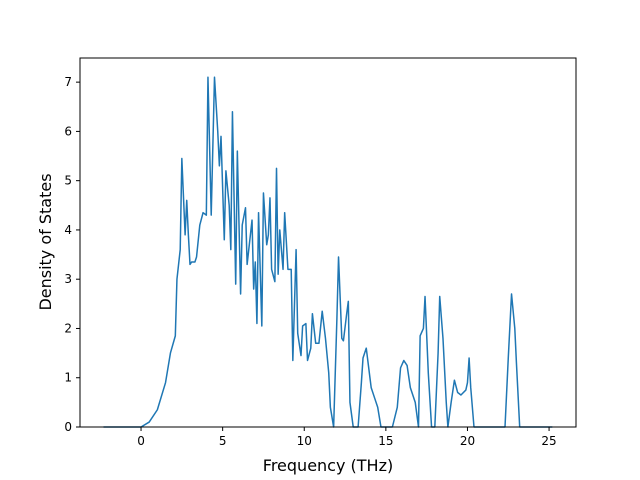  I want to click on x-axis-label: Frequency (THz), so click(328, 465).